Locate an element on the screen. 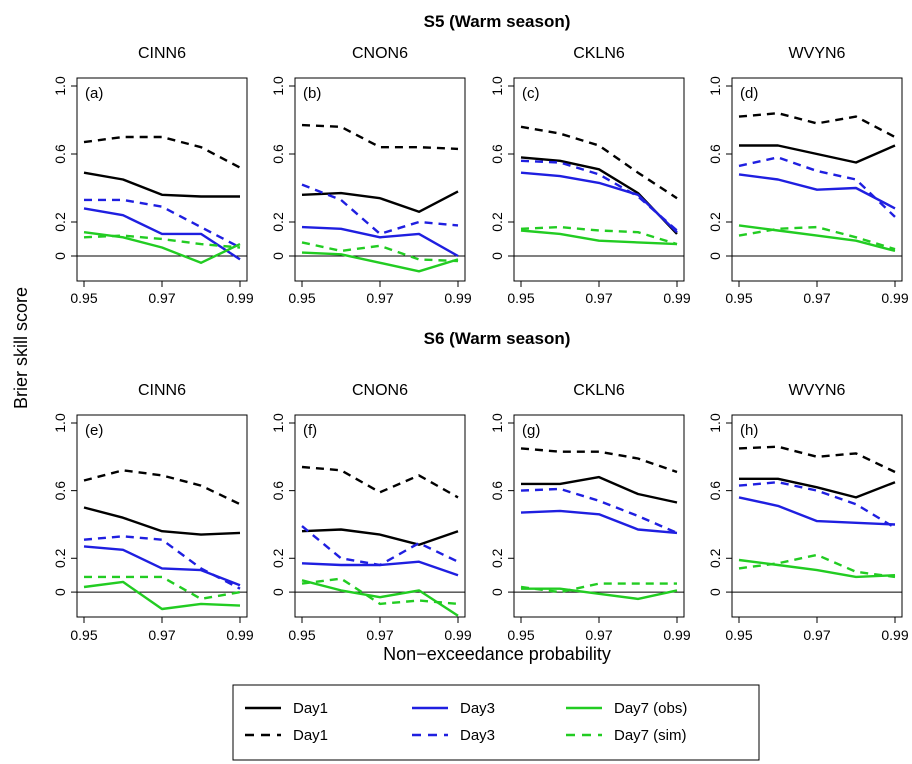 The height and width of the screenshot is (764, 912). x-axis-label: Non−exceedance probability is located at coordinates (497, 654).